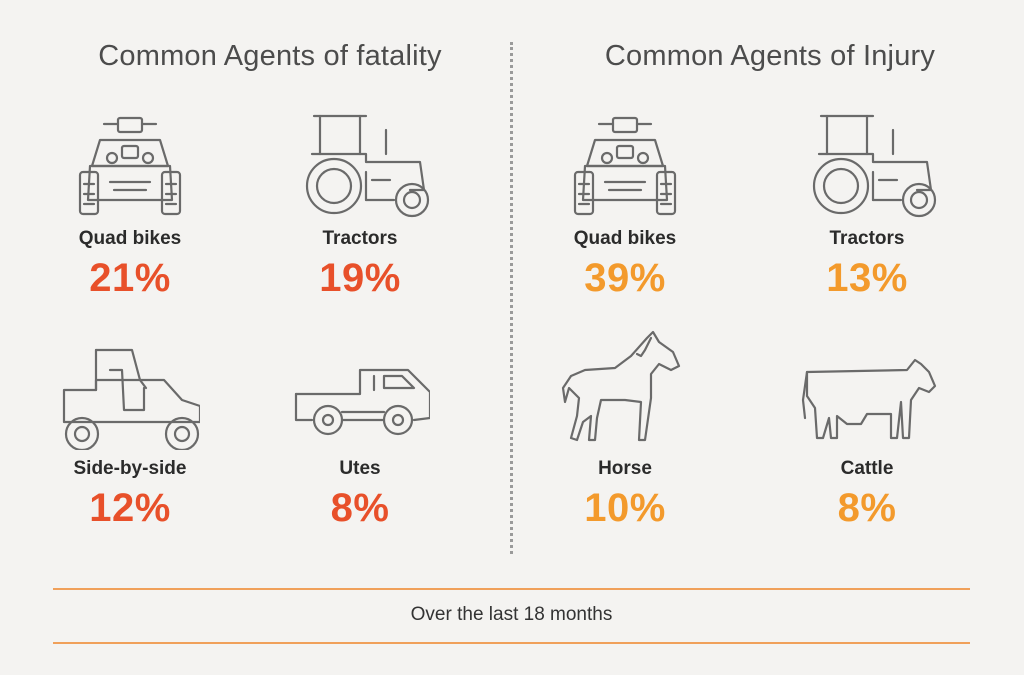 The image size is (1024, 675). What do you see at coordinates (511, 614) in the screenshot?
I see `footer-caption: Over the last 18 months` at bounding box center [511, 614].